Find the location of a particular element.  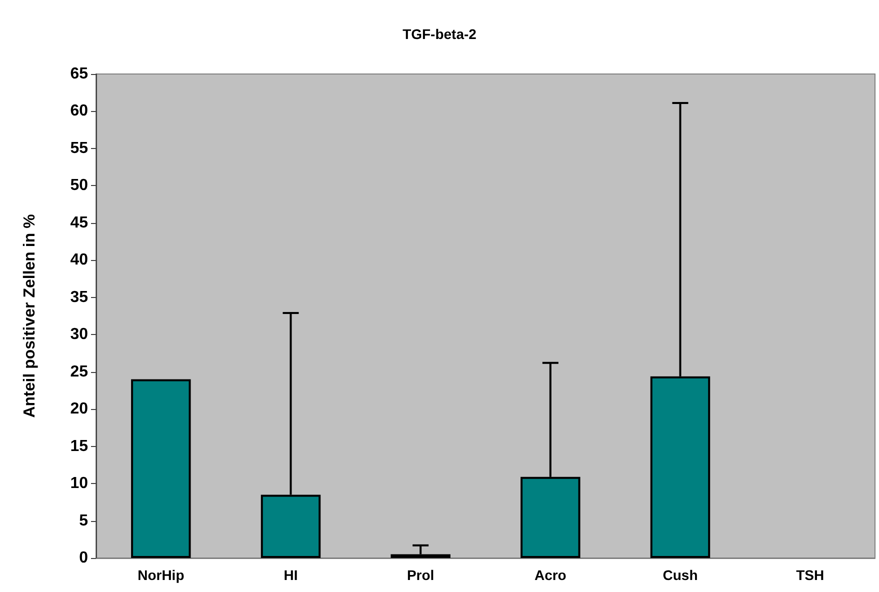

y-tick-label: 25 is located at coordinates (79, 371).